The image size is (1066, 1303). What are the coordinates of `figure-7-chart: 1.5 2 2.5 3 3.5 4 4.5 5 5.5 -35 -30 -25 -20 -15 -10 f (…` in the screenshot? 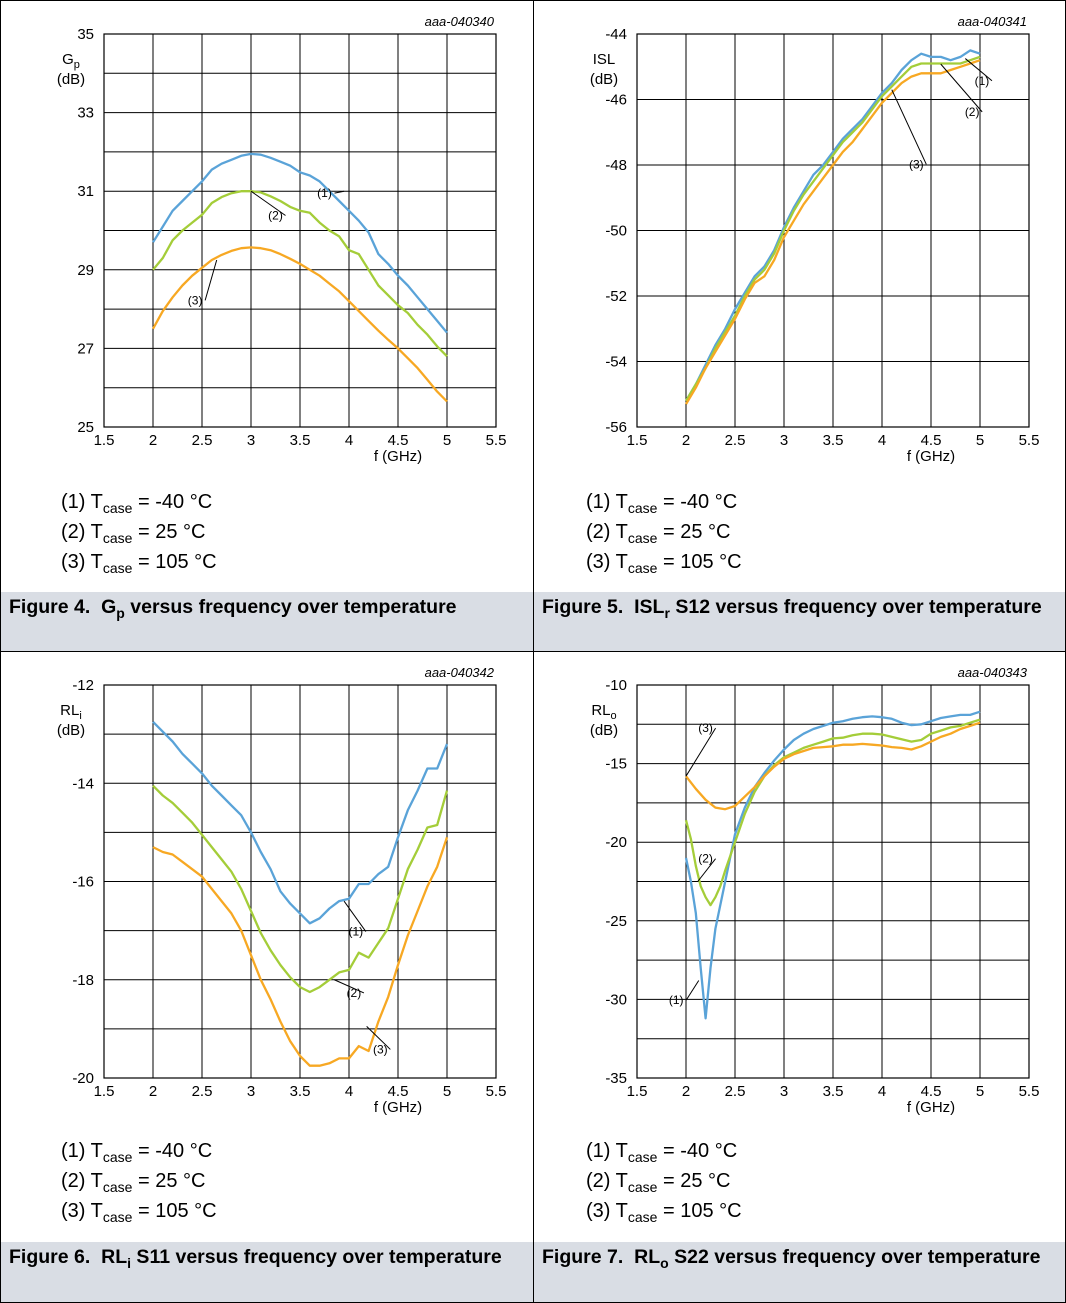 It's located at (815, 890).